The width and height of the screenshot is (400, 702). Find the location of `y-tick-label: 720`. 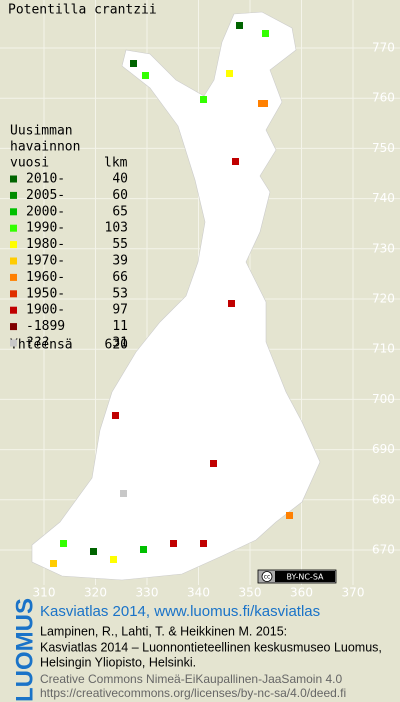

y-tick-label: 720 is located at coordinates (383, 299).